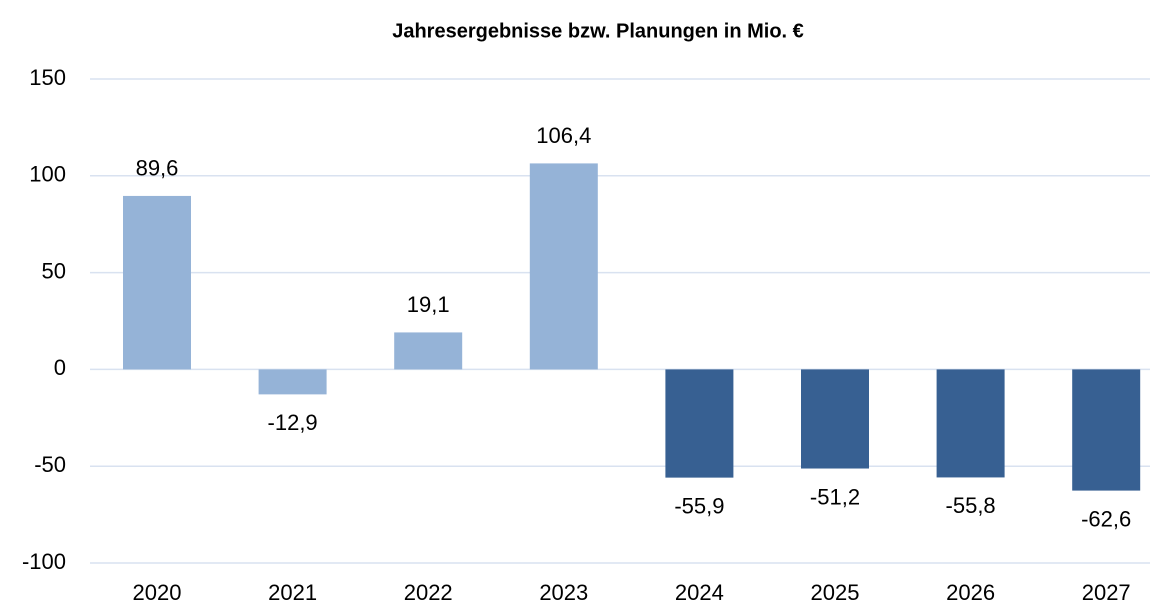  What do you see at coordinates (835, 496) in the screenshot?
I see `value-label: -51,2` at bounding box center [835, 496].